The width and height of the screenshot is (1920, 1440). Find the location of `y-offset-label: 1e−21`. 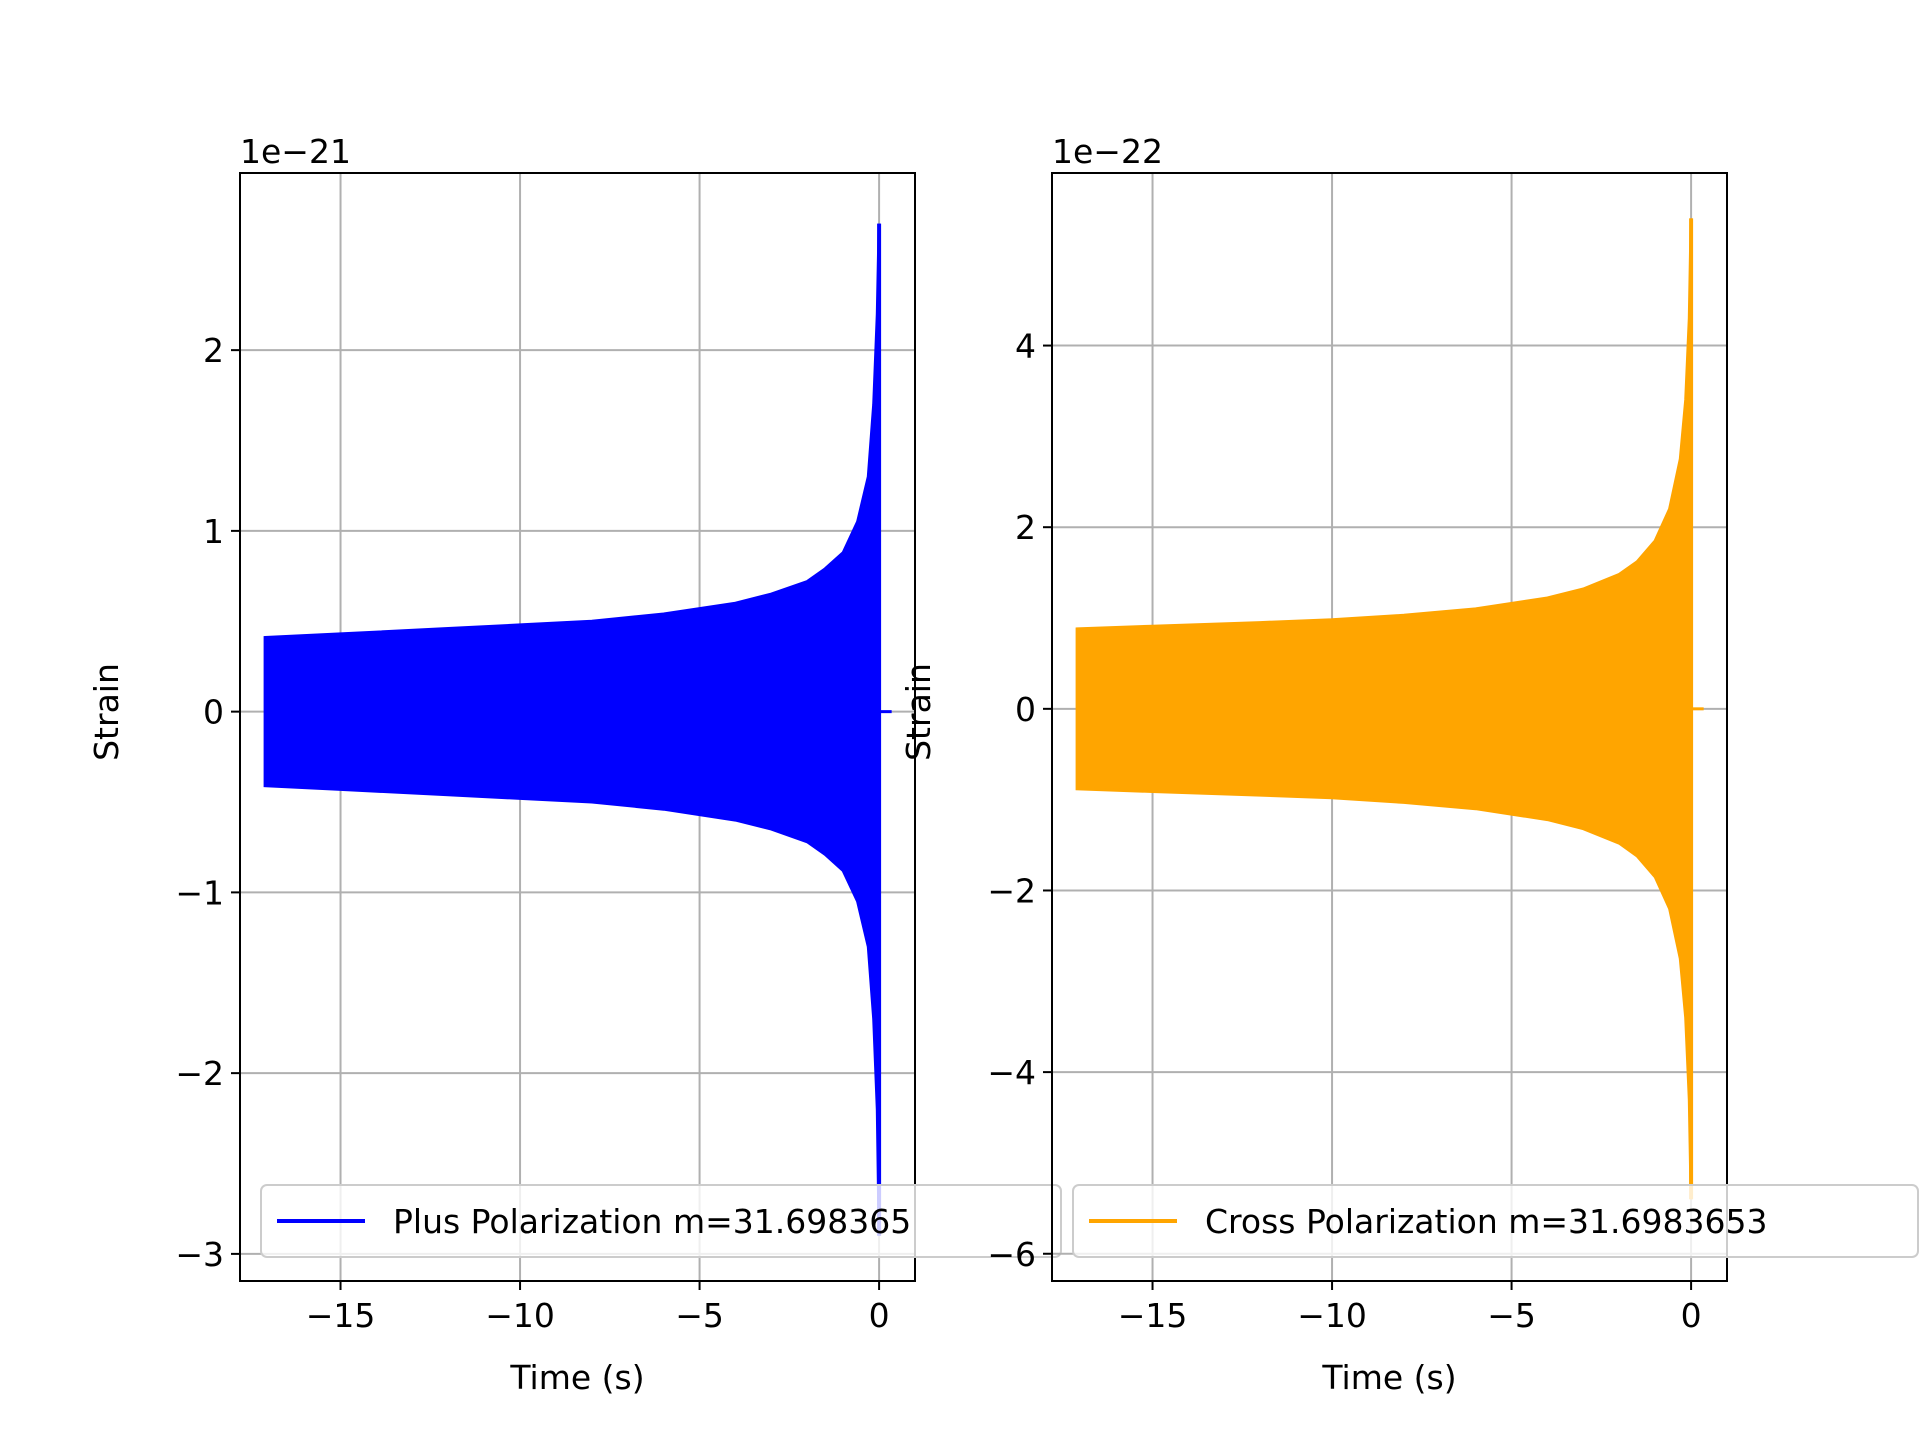

y-offset-label: 1e−21 is located at coordinates (295, 151).